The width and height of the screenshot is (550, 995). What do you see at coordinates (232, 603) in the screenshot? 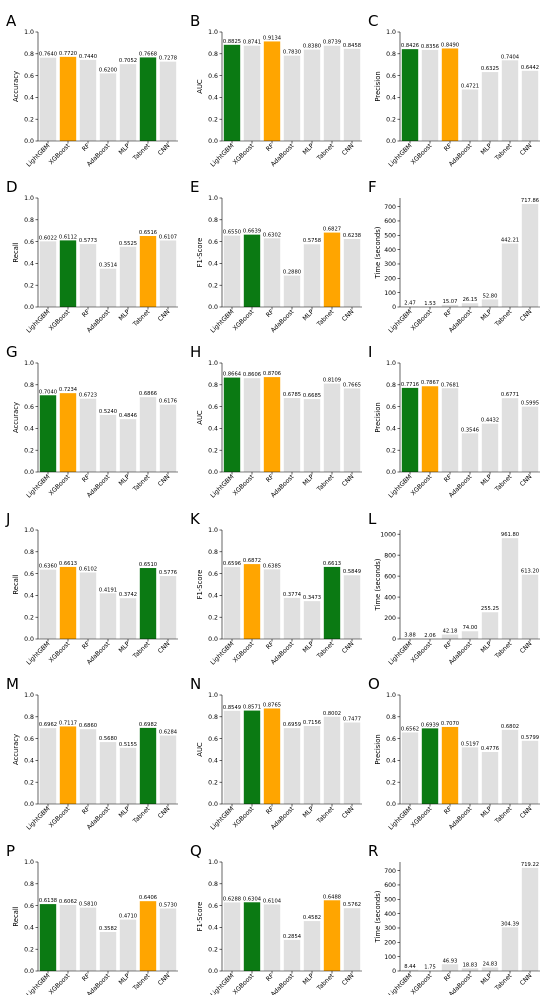
I see `bar-k-lightgbm` at bounding box center [232, 603].